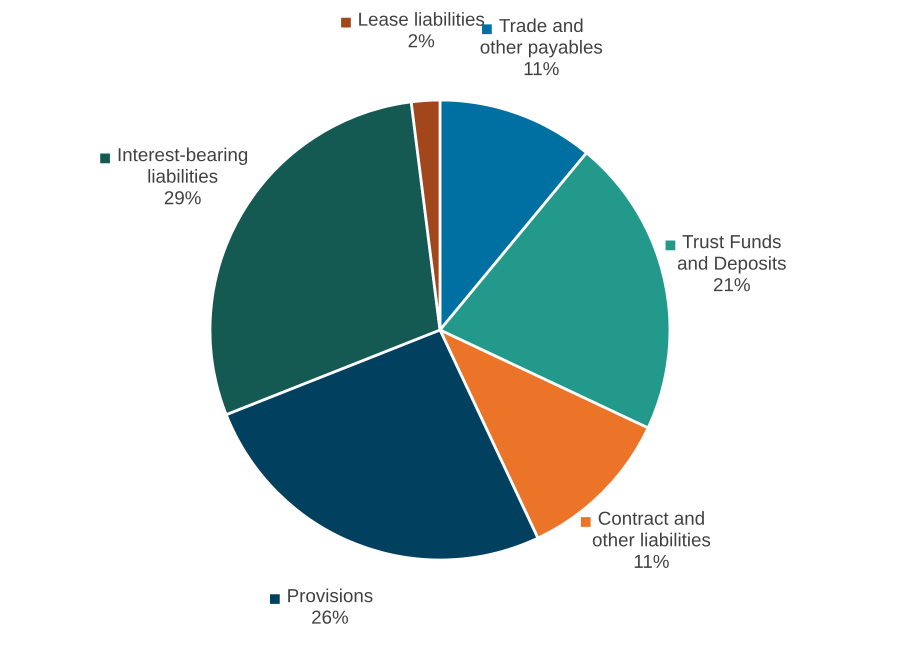 The image size is (914, 658). What do you see at coordinates (330, 617) in the screenshot?
I see `data-label: 26%` at bounding box center [330, 617].